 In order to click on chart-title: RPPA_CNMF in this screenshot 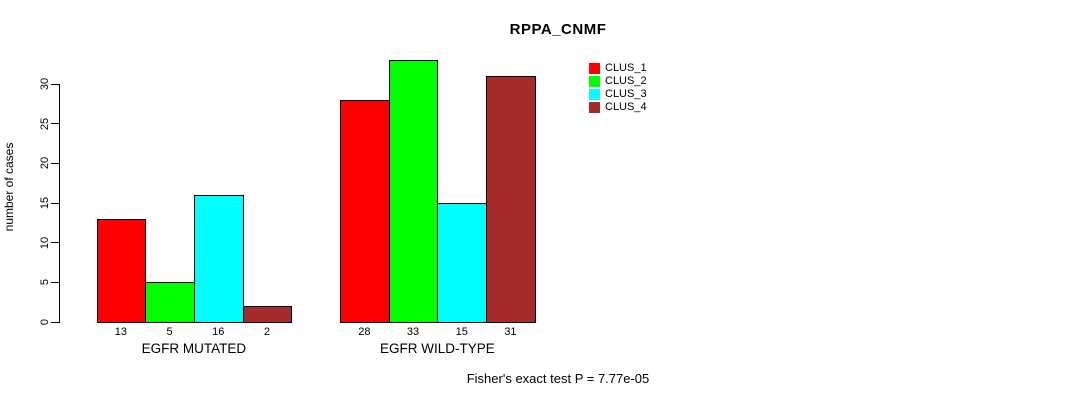, I will do `click(558, 29)`.